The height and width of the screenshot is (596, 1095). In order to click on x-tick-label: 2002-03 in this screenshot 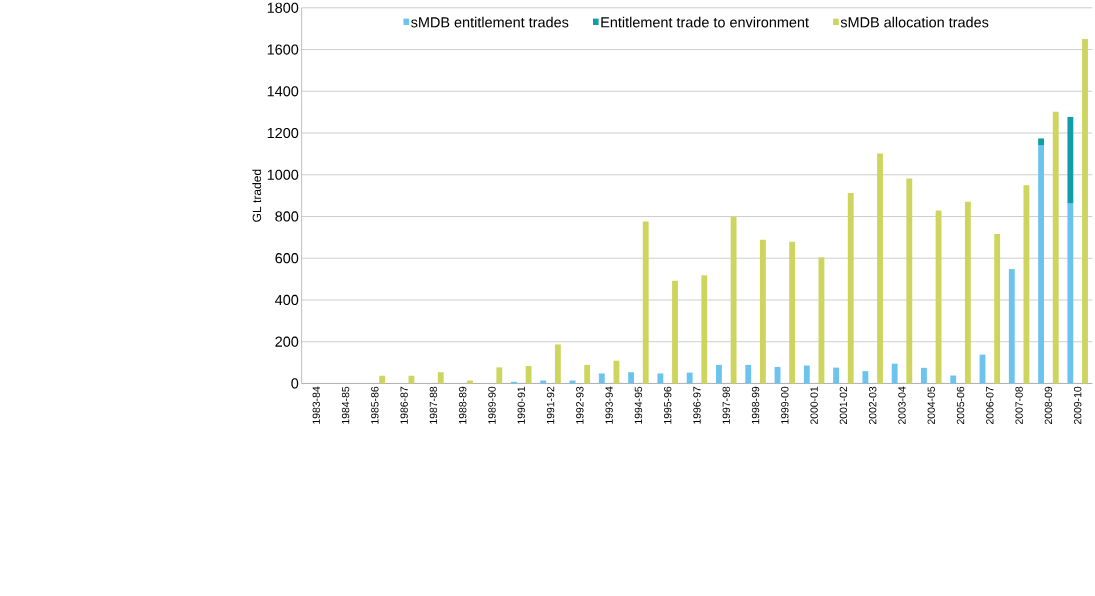, I will do `click(872, 405)`.